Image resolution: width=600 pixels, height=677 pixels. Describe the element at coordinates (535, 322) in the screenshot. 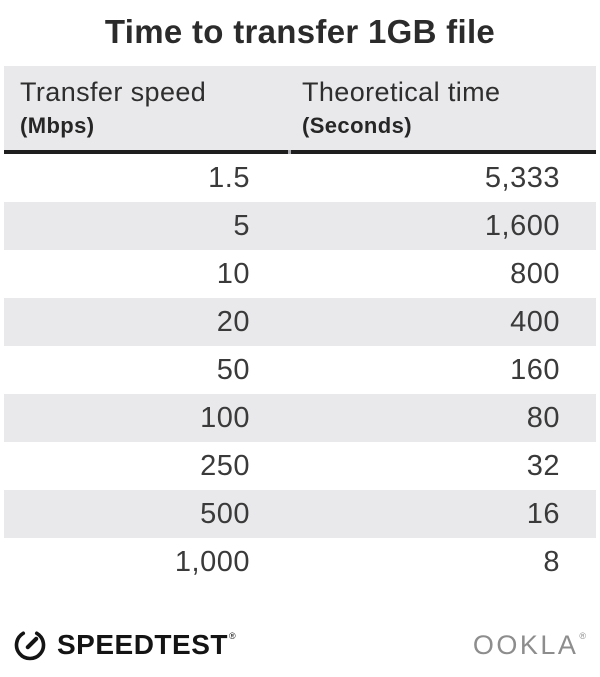

I see `time-value: 400` at that location.